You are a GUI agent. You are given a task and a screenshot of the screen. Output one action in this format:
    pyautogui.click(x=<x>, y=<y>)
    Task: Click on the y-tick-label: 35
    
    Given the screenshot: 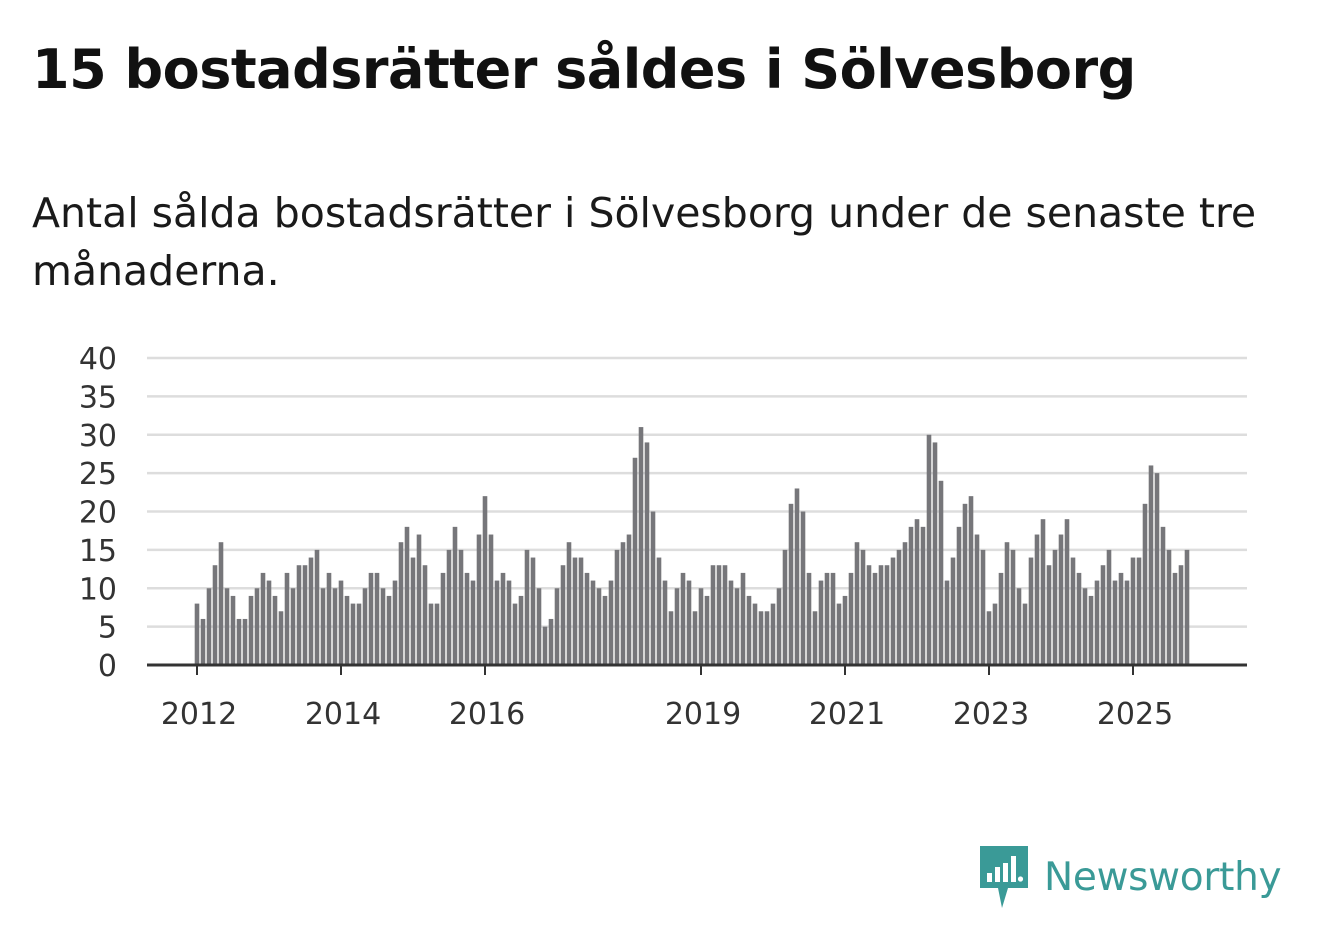 What is the action you would take?
    pyautogui.click(x=98, y=397)
    